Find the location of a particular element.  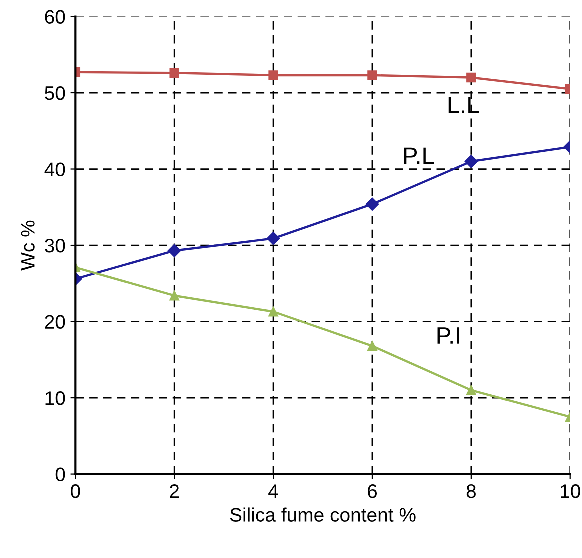

x-tick-label: 6 is located at coordinates (373, 491).